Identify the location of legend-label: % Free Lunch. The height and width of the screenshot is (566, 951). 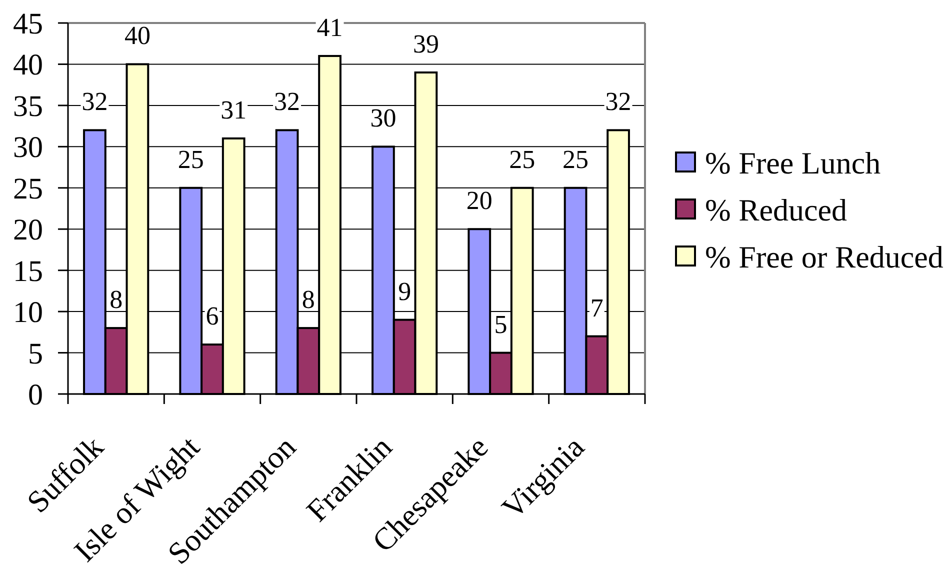
(793, 162).